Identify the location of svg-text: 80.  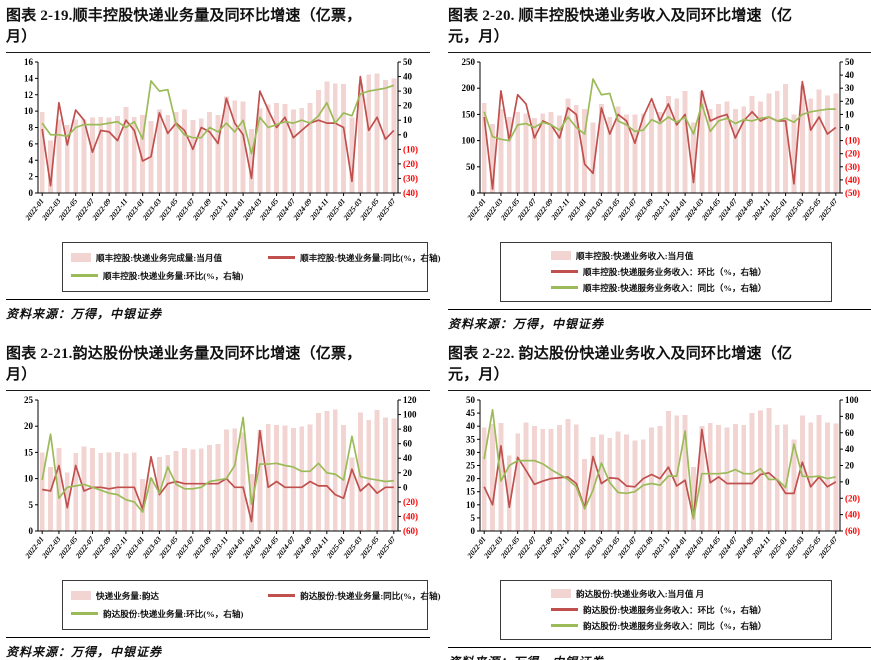
(850, 416).